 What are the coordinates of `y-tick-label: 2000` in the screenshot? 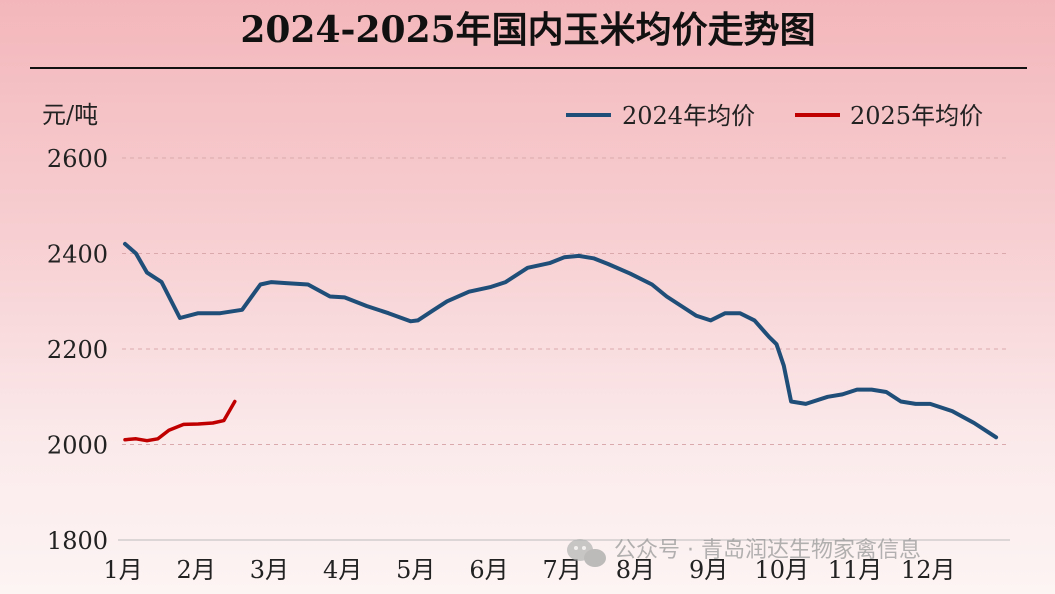 It's located at (77, 446).